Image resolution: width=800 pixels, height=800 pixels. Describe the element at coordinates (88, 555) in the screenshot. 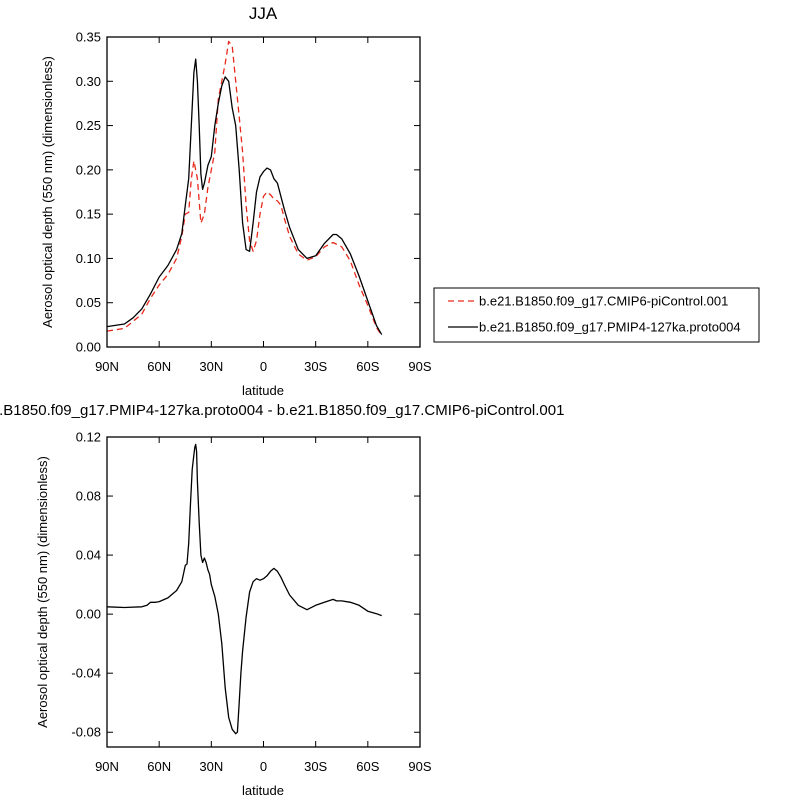

I see `bottom-y-tick-label: 0.04` at that location.